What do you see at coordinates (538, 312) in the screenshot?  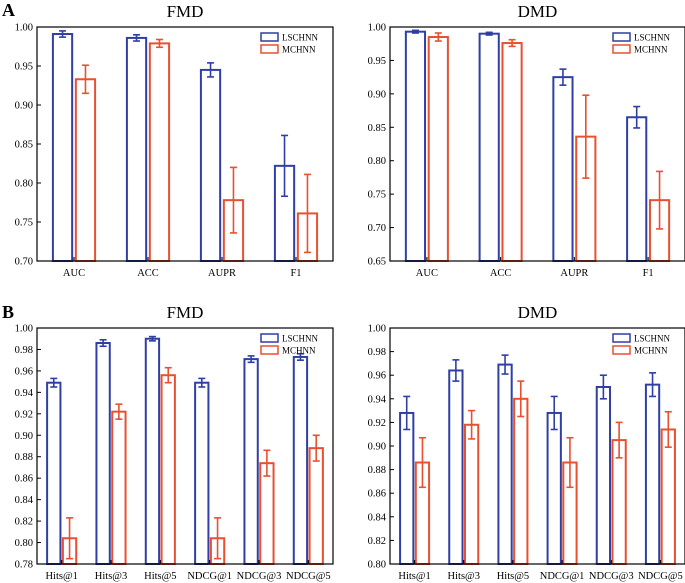 I see `chart-title: DMD` at bounding box center [538, 312].